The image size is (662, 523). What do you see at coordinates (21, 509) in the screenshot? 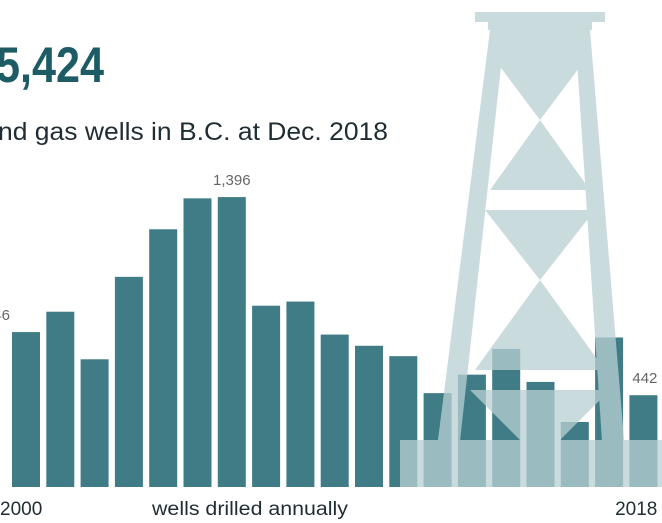
I see `x-tick-label: 2000` at bounding box center [21, 509].